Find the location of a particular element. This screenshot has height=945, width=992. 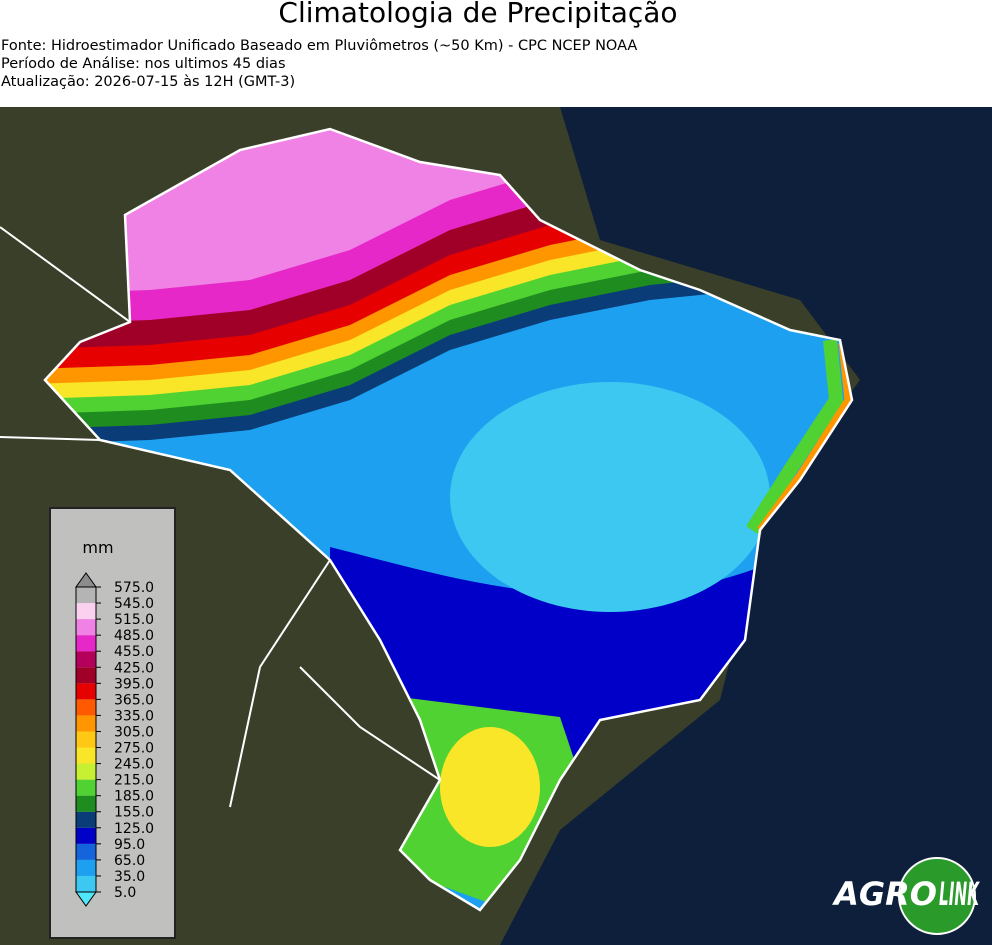

tick-label: 215.0 is located at coordinates (134, 781).